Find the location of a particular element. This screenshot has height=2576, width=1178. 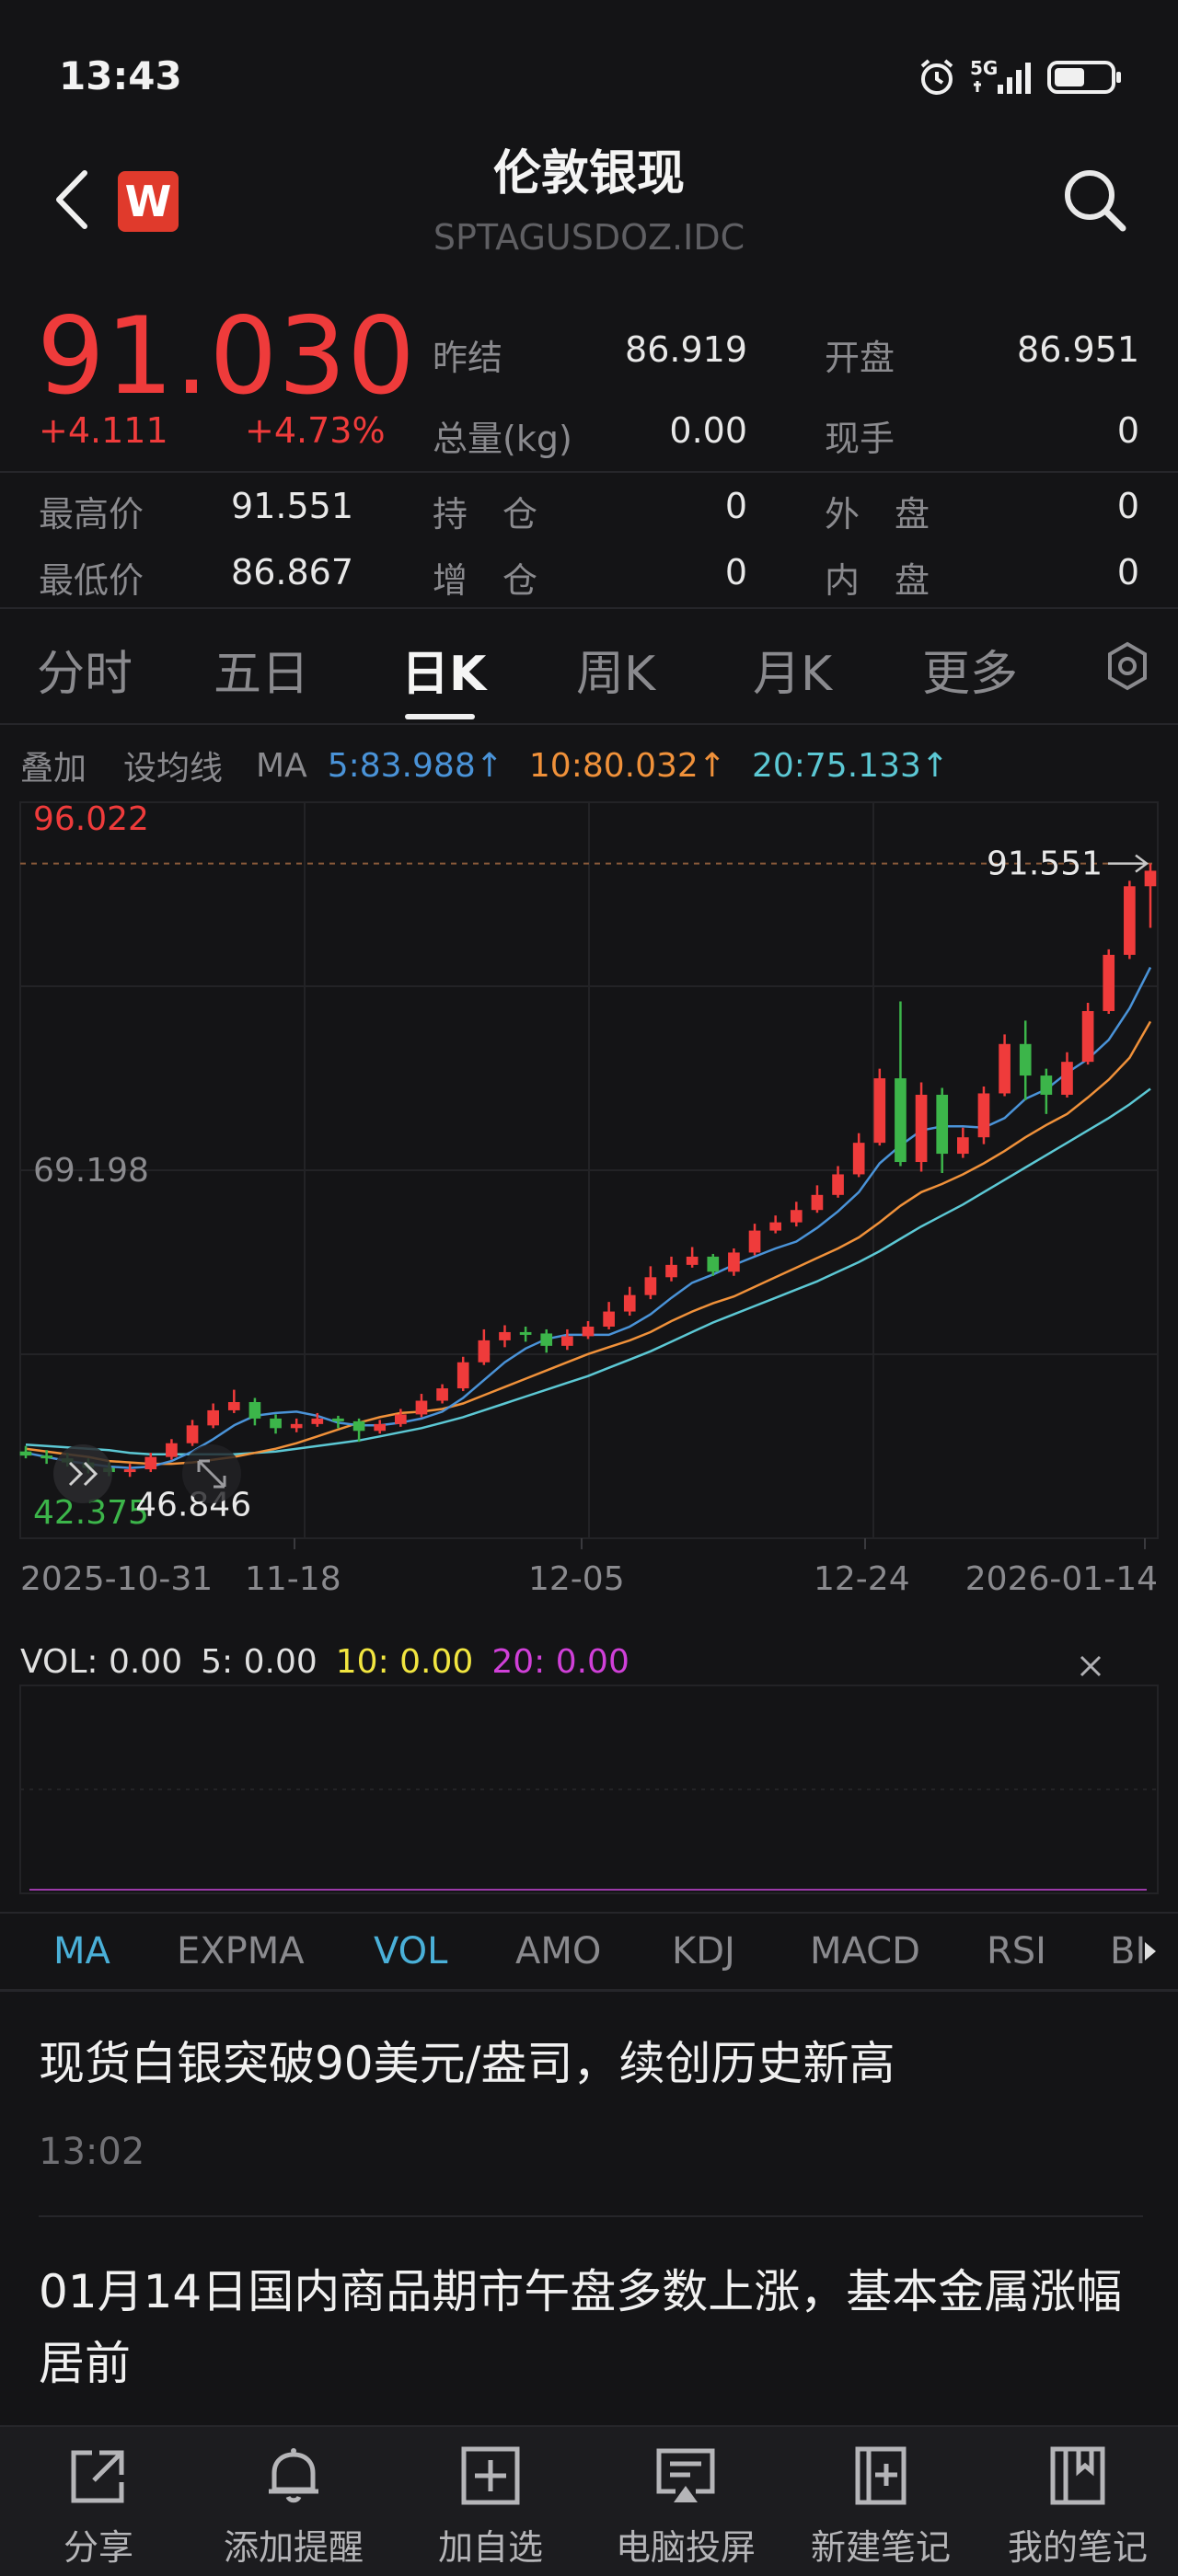

indicator-tab-ma: MA is located at coordinates (81, 1951).